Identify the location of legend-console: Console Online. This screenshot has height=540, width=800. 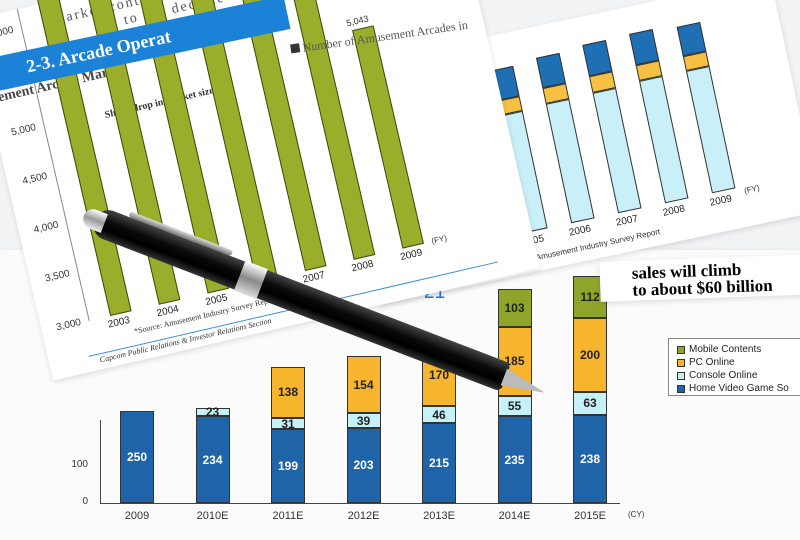
(738, 375).